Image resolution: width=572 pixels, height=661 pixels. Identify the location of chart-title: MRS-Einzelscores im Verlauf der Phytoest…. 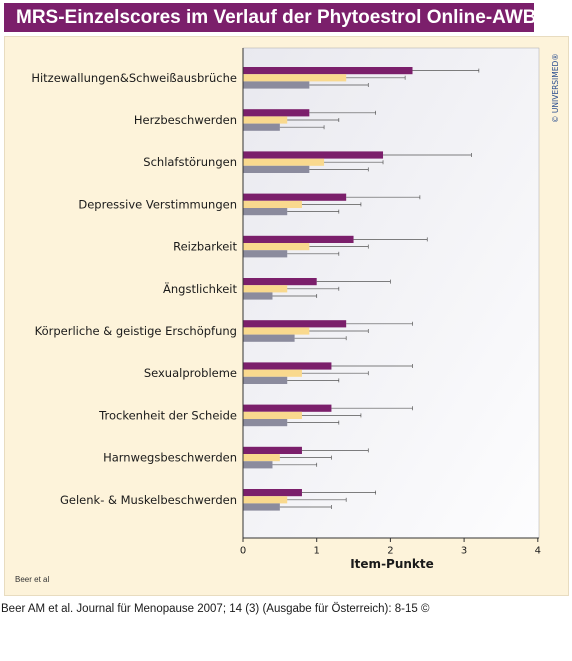
(270, 17).